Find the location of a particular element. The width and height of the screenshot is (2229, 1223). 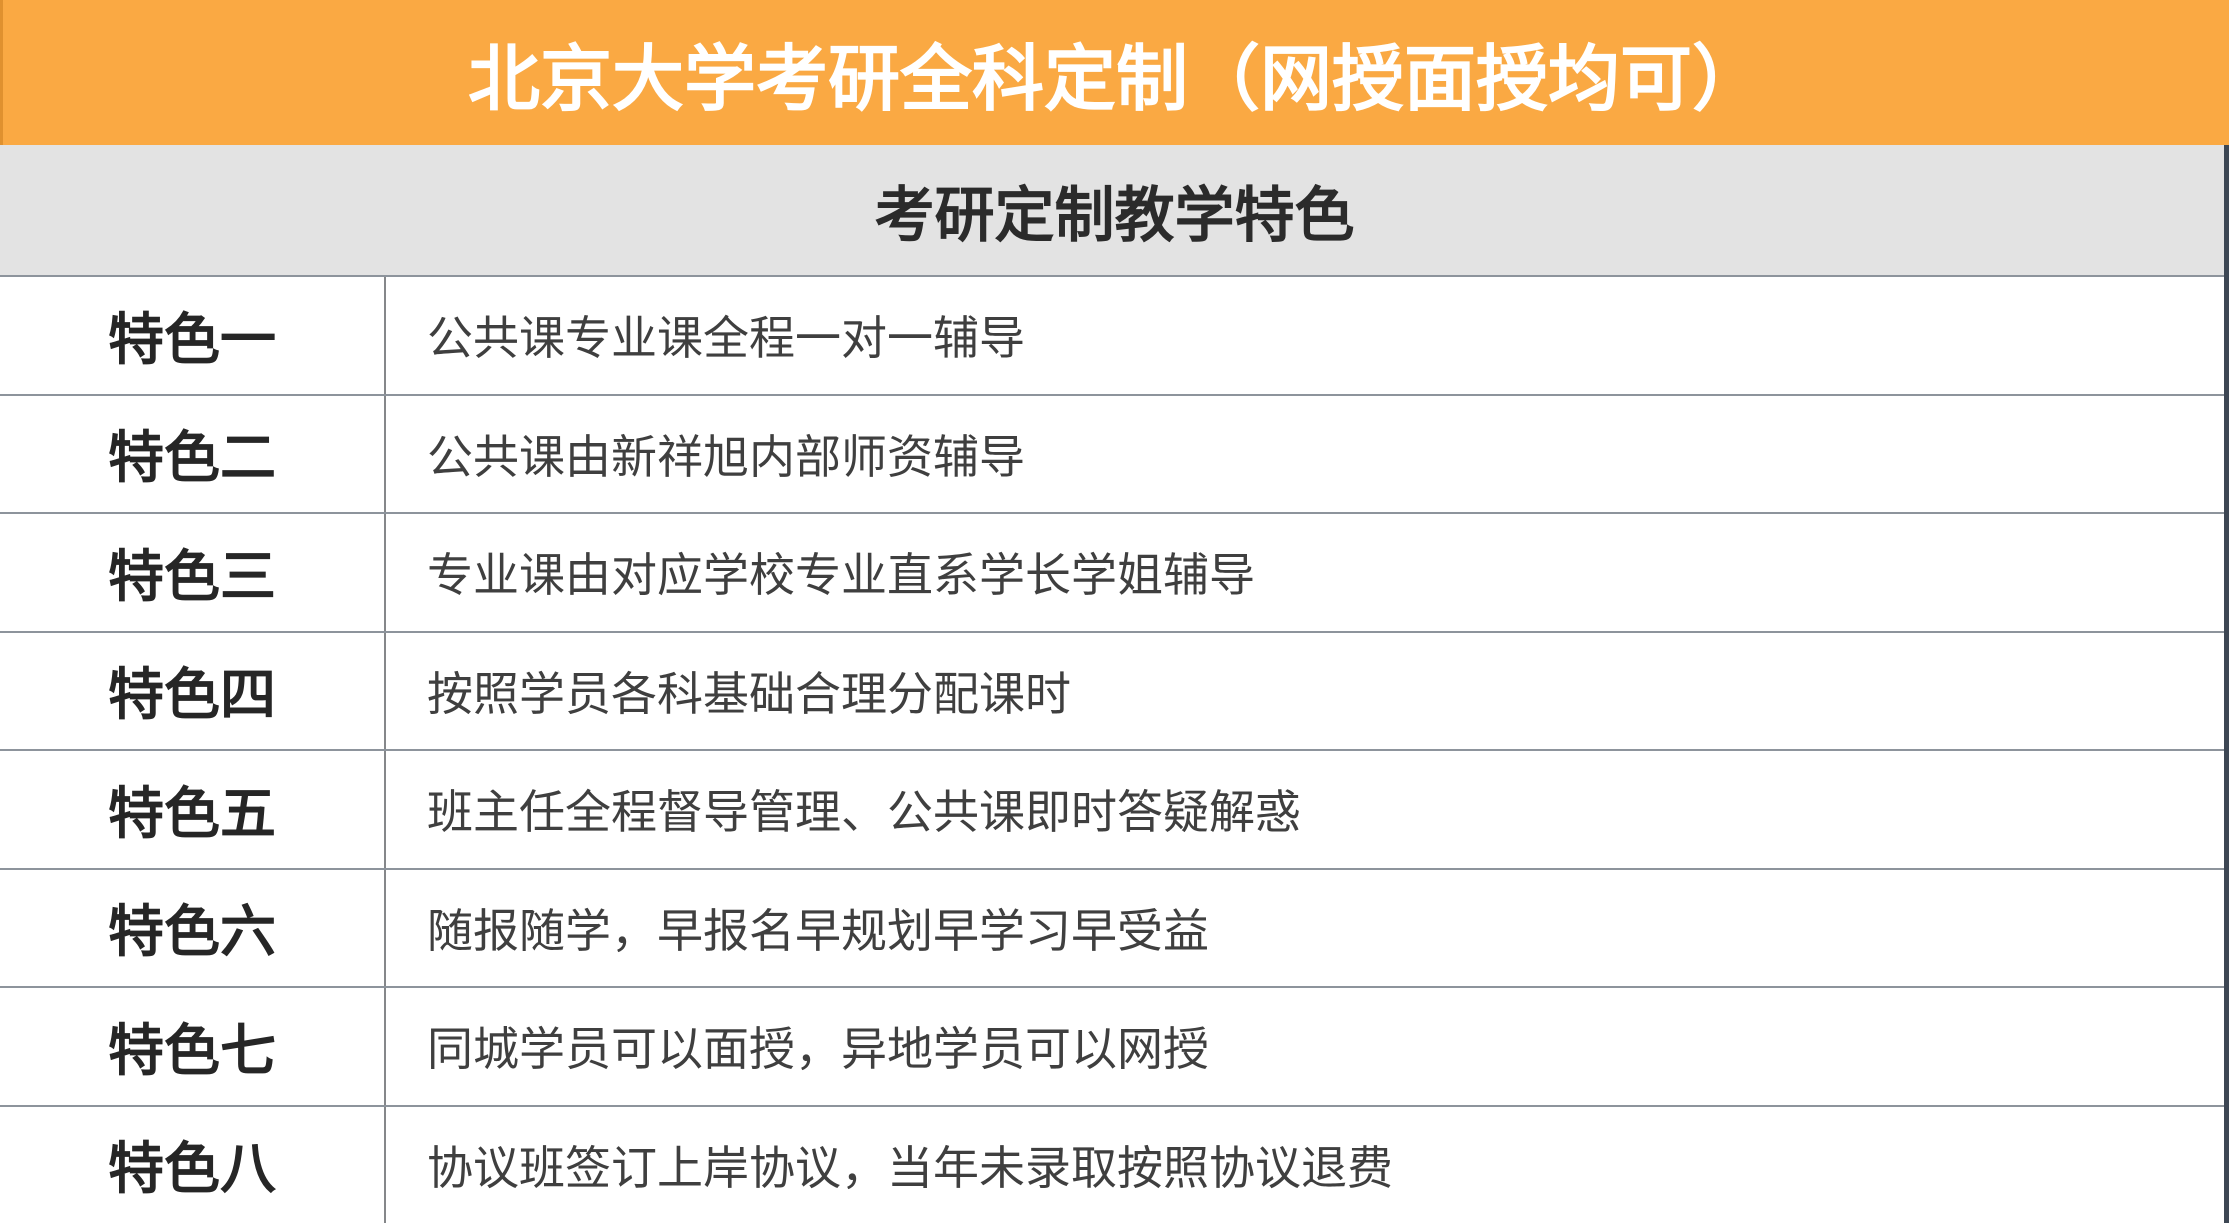

feature-label-cell: 特色三 is located at coordinates (193, 572).